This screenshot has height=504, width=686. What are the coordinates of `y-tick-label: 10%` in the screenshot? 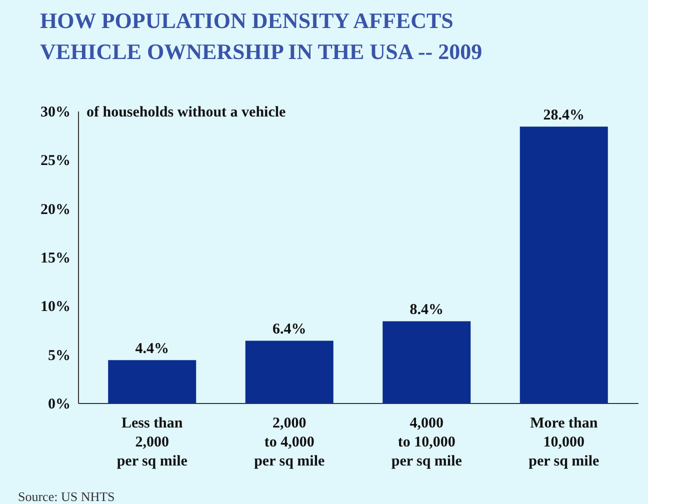 It's located at (55, 307).